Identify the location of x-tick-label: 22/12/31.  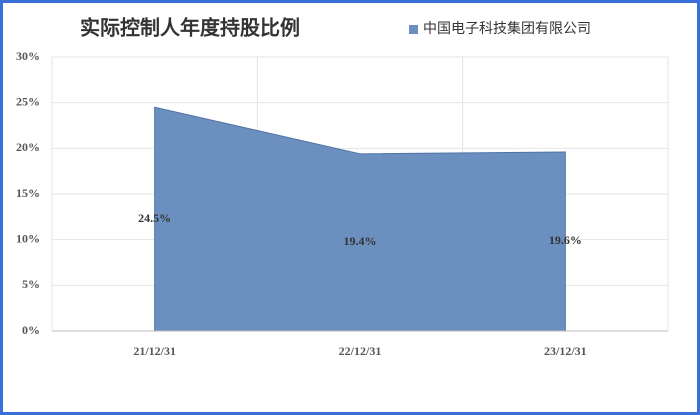
(360, 351).